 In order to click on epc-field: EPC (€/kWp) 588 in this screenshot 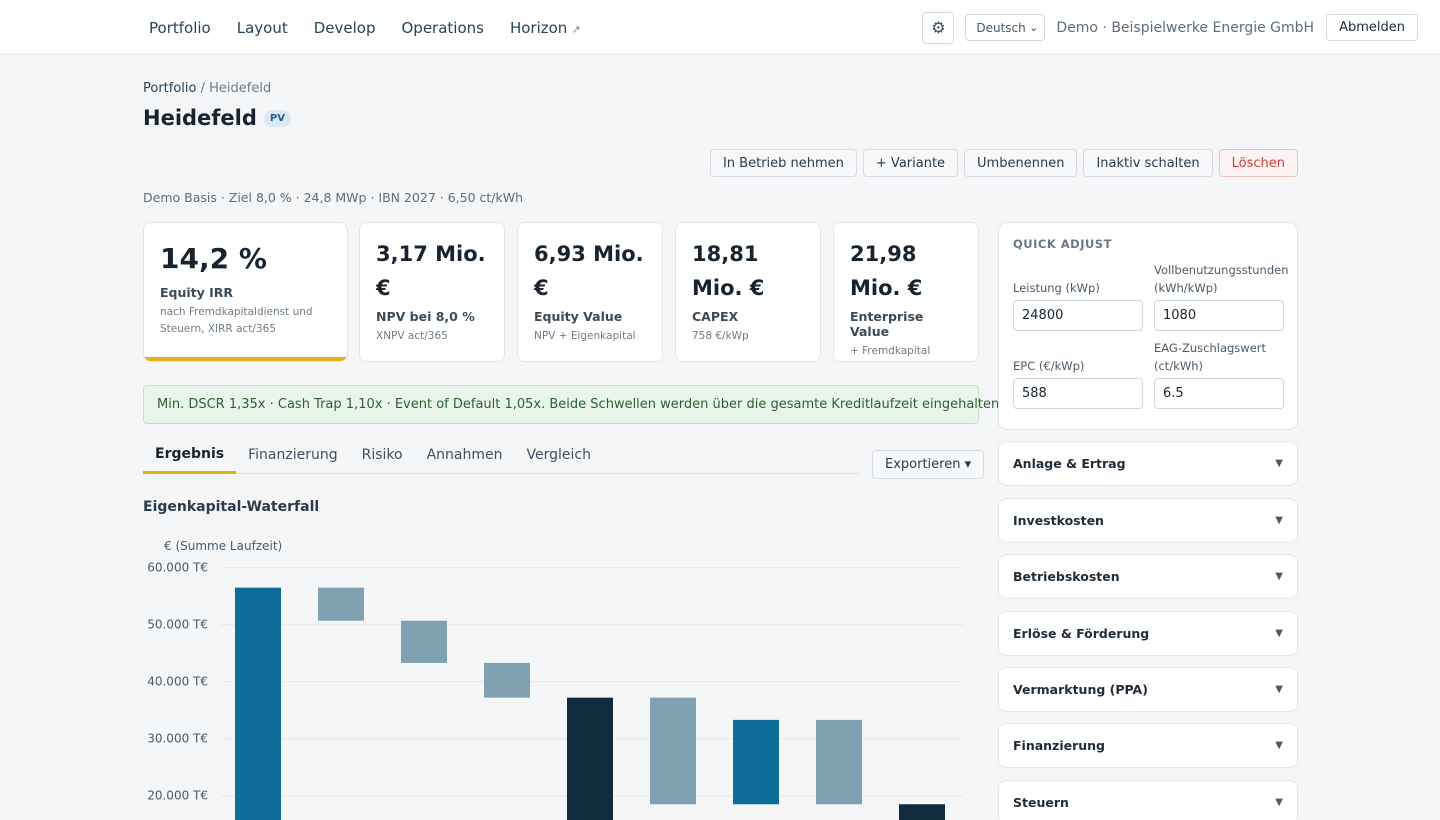, I will do `click(1078, 383)`.